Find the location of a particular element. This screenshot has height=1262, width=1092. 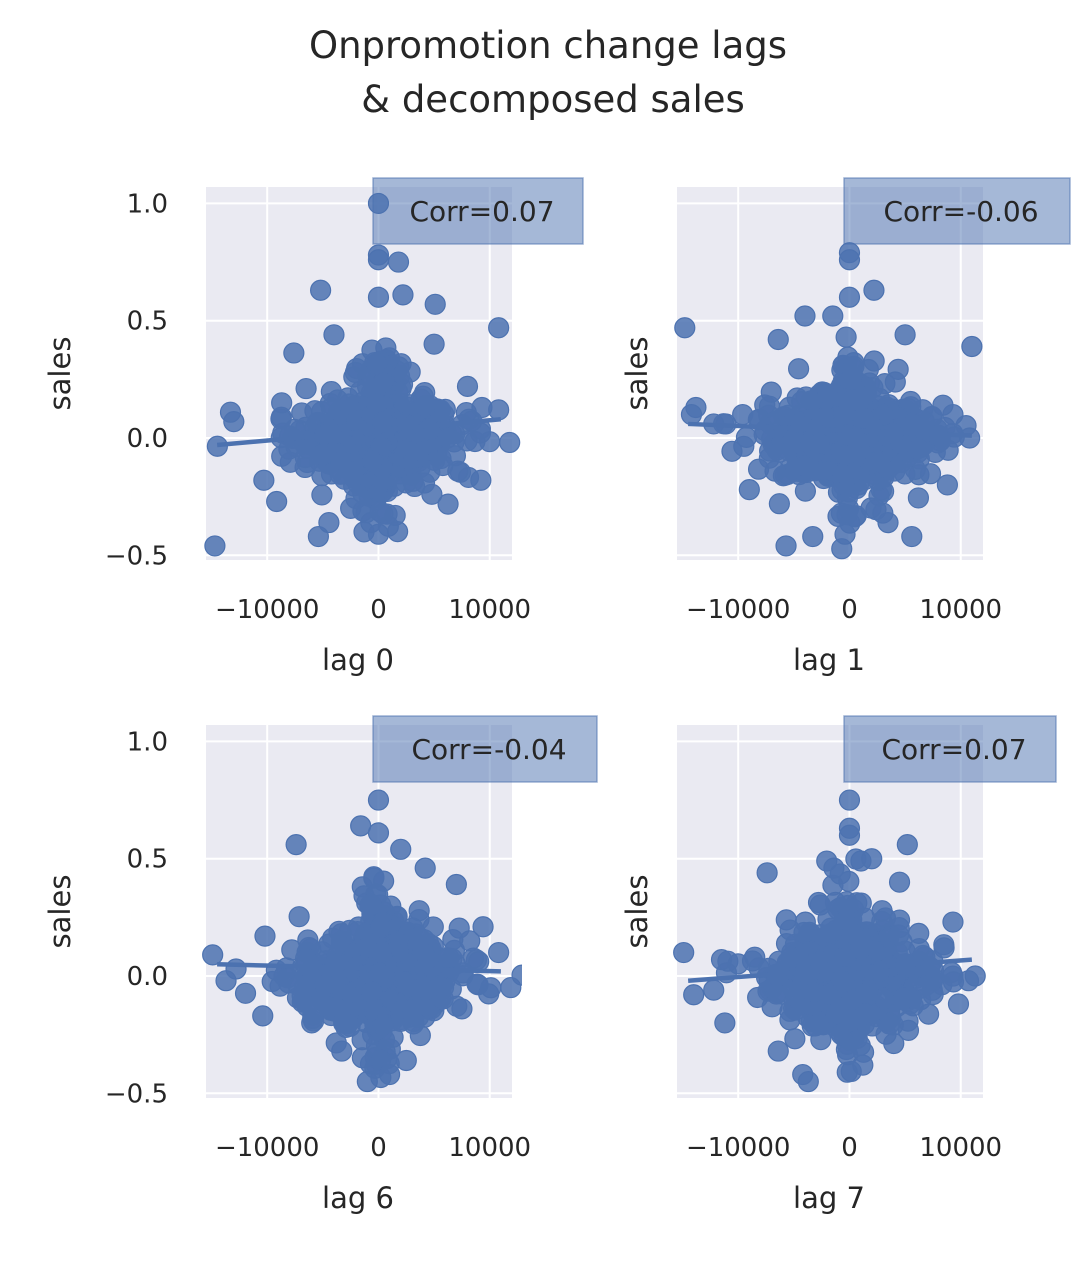

points-group is located at coordinates (362, 941).